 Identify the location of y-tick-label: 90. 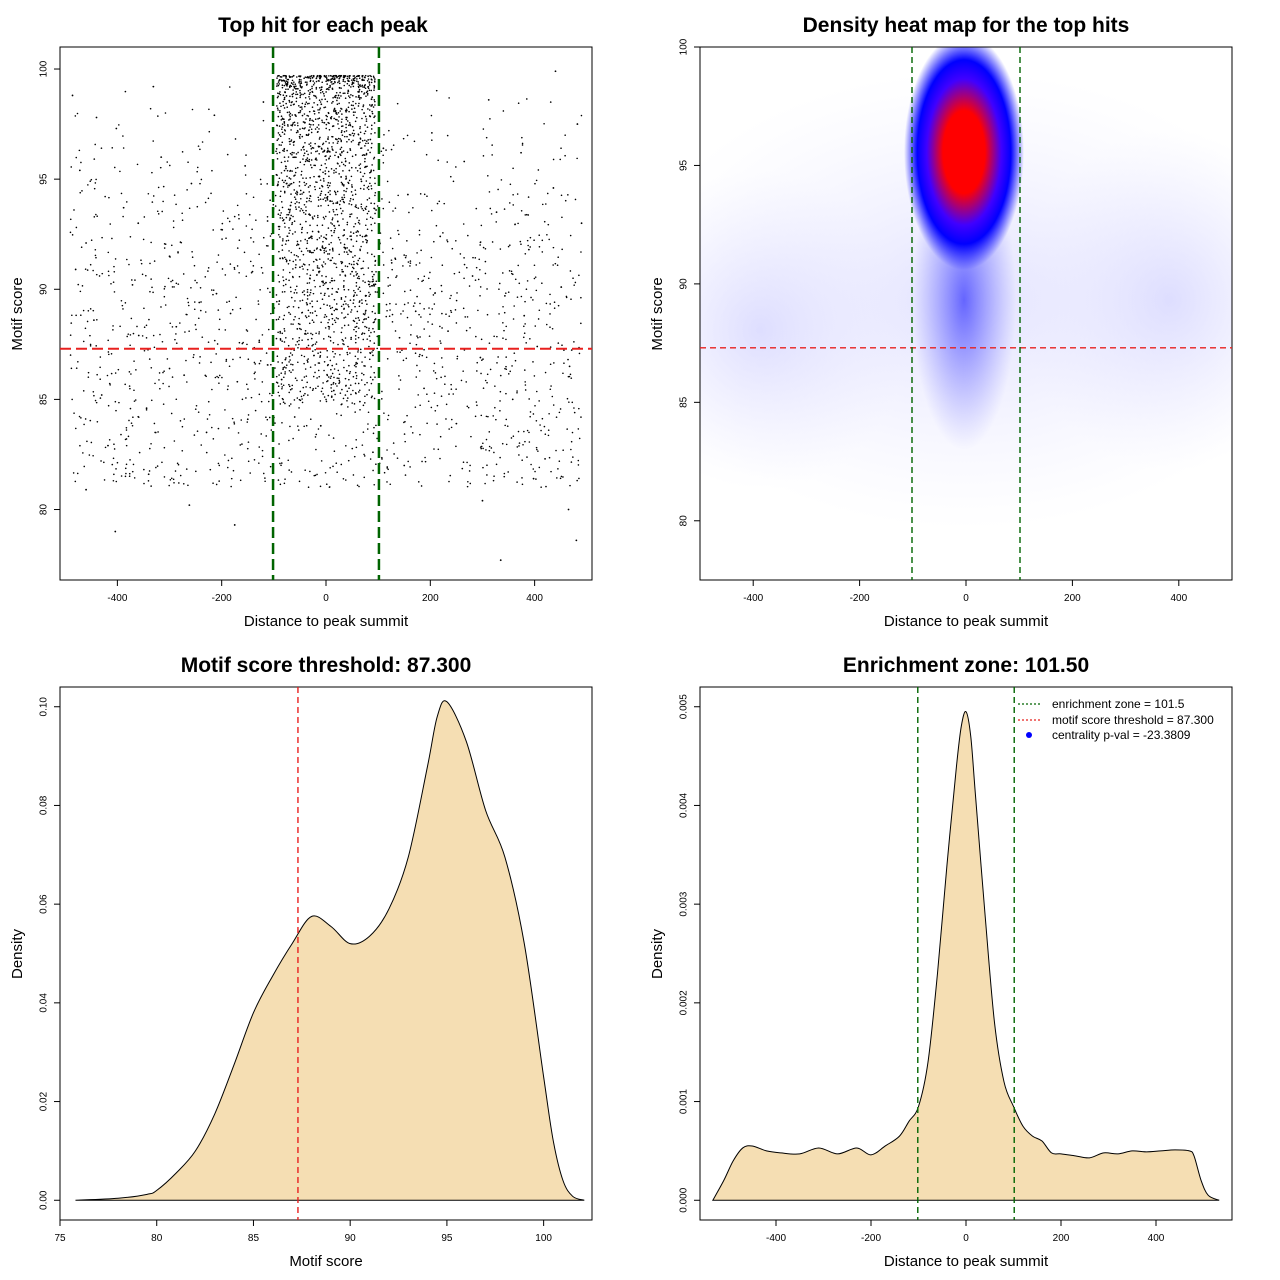
(44, 289).